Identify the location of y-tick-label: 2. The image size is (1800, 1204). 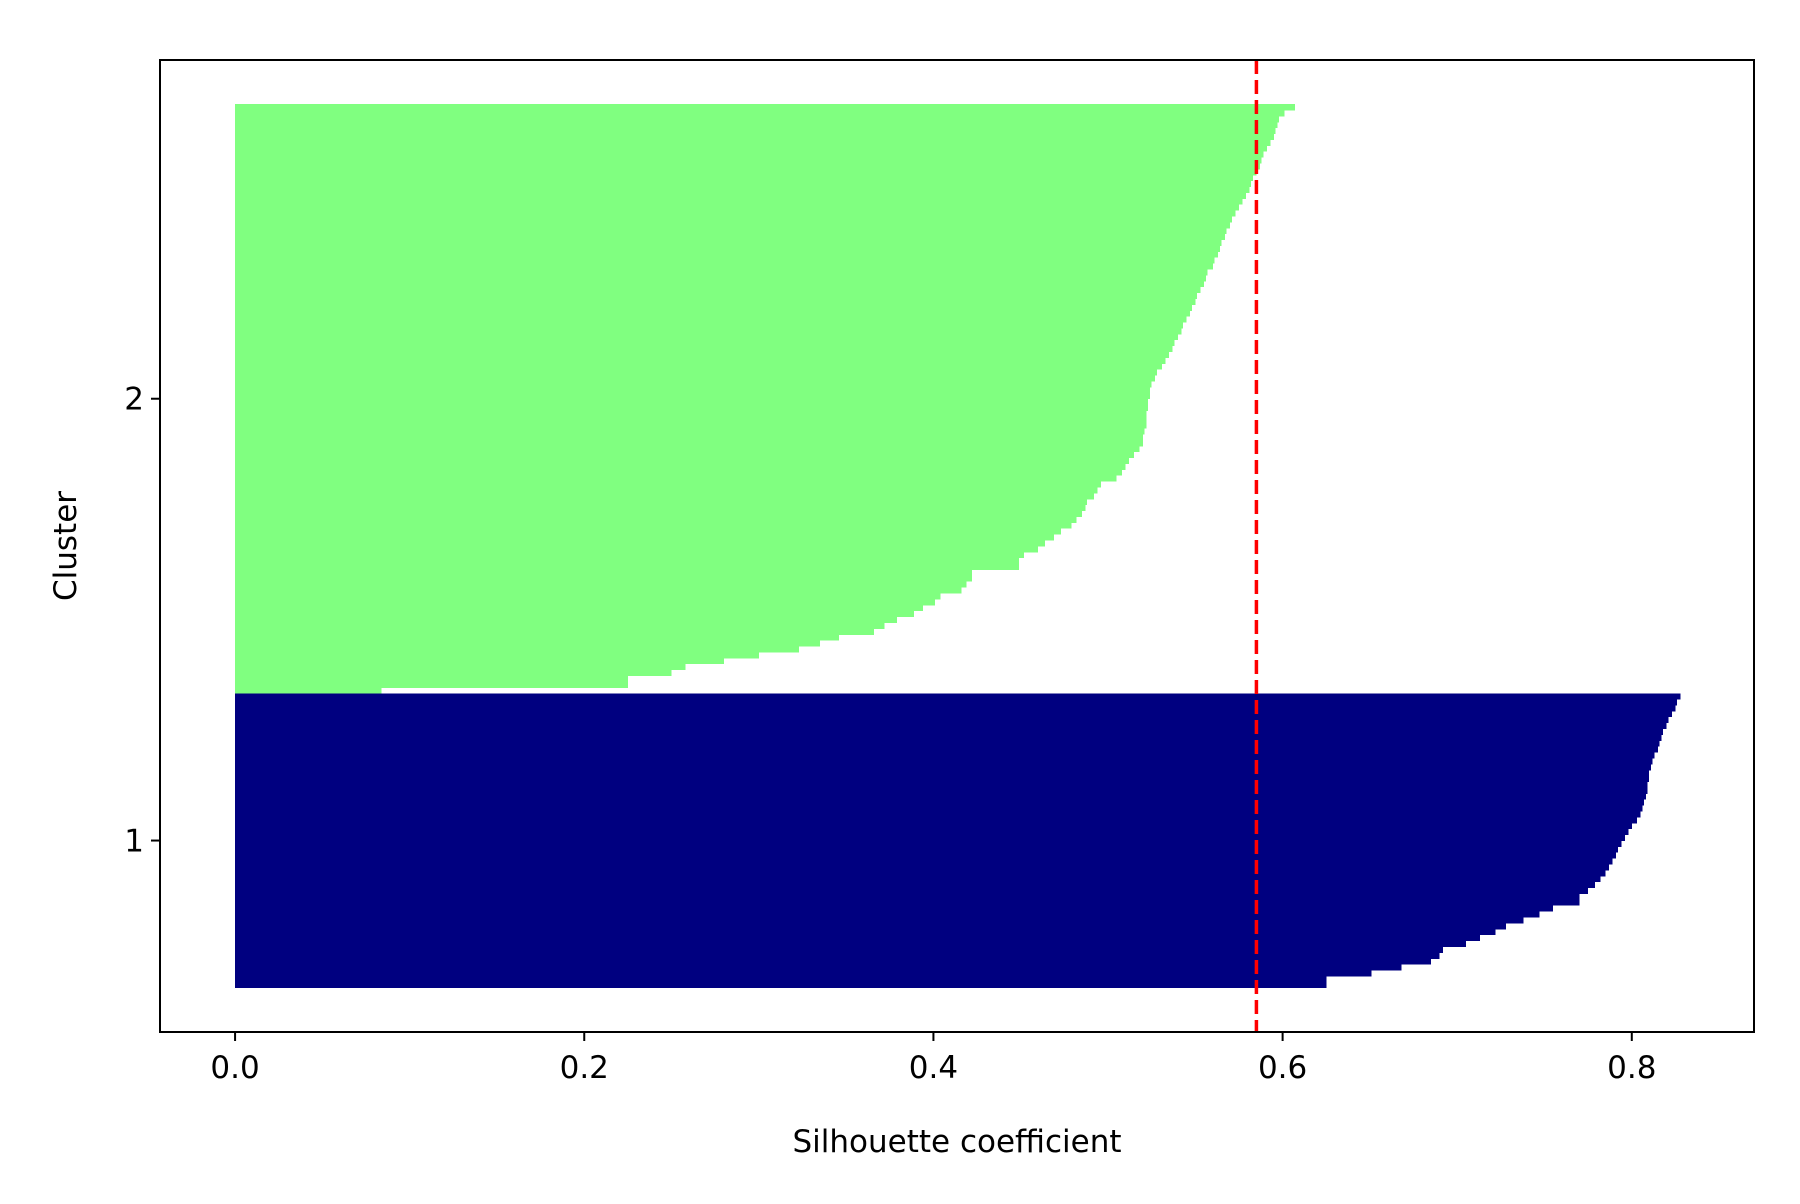
(134, 400).